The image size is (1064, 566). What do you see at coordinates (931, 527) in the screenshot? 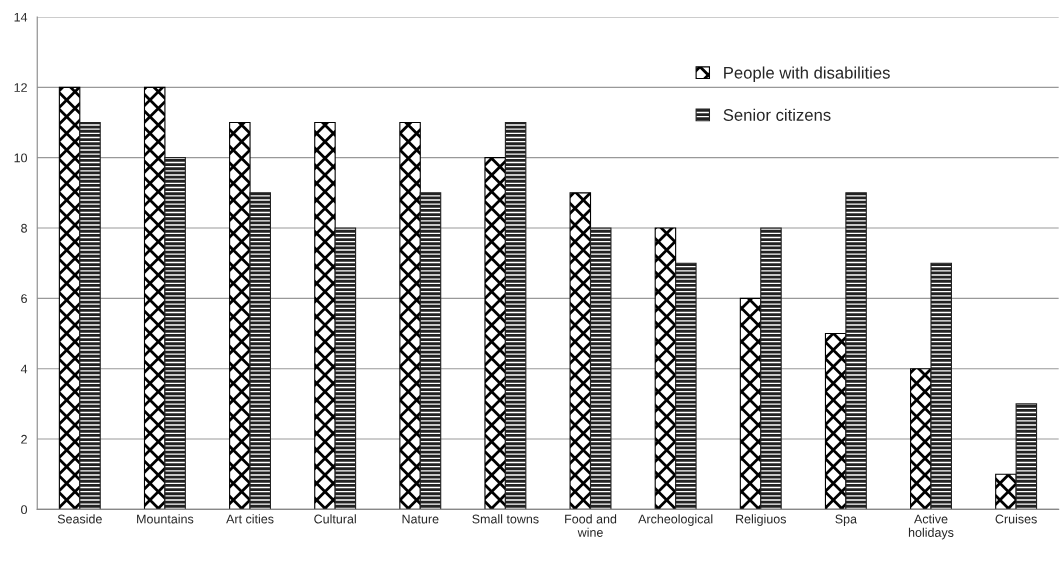
I see `x-tick-label: Active holidays` at bounding box center [931, 527].